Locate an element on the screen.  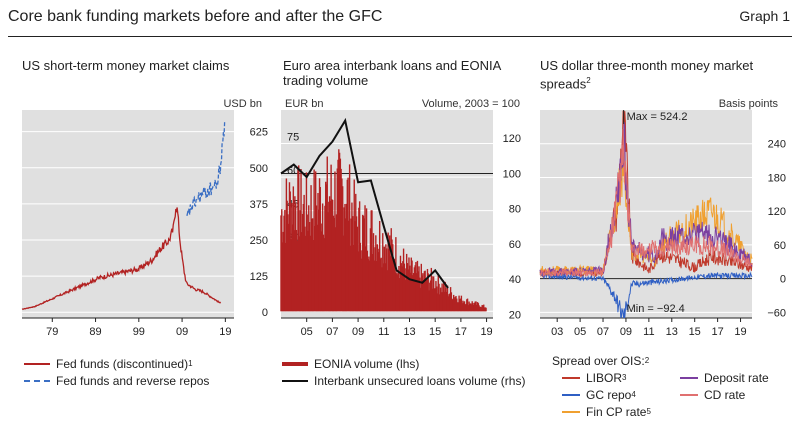
legend-item-deposit: Deposit rate is located at coordinates (740, 377).